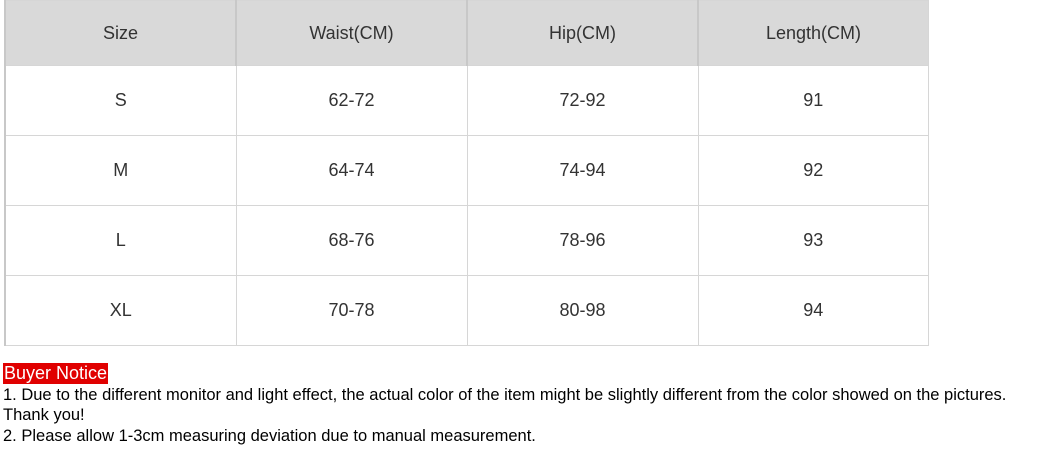 This screenshot has height=454, width=1051. What do you see at coordinates (813, 240) in the screenshot?
I see `table-cell: 93` at bounding box center [813, 240].